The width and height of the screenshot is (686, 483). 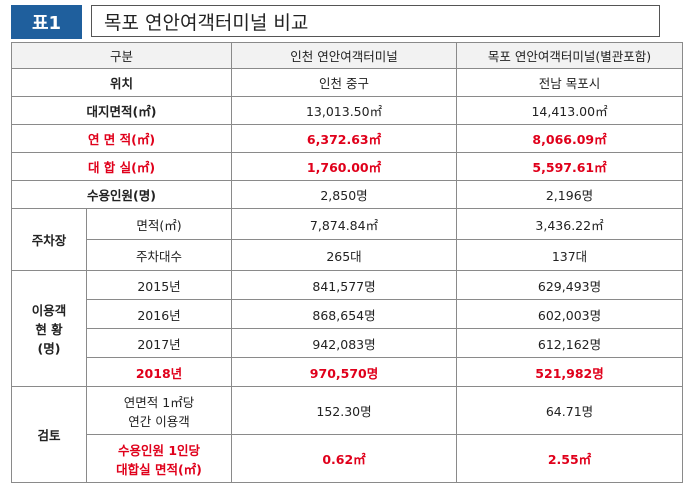 What do you see at coordinates (570, 285) in the screenshot?
I see `cell-mokpo: 629,493명` at bounding box center [570, 285].